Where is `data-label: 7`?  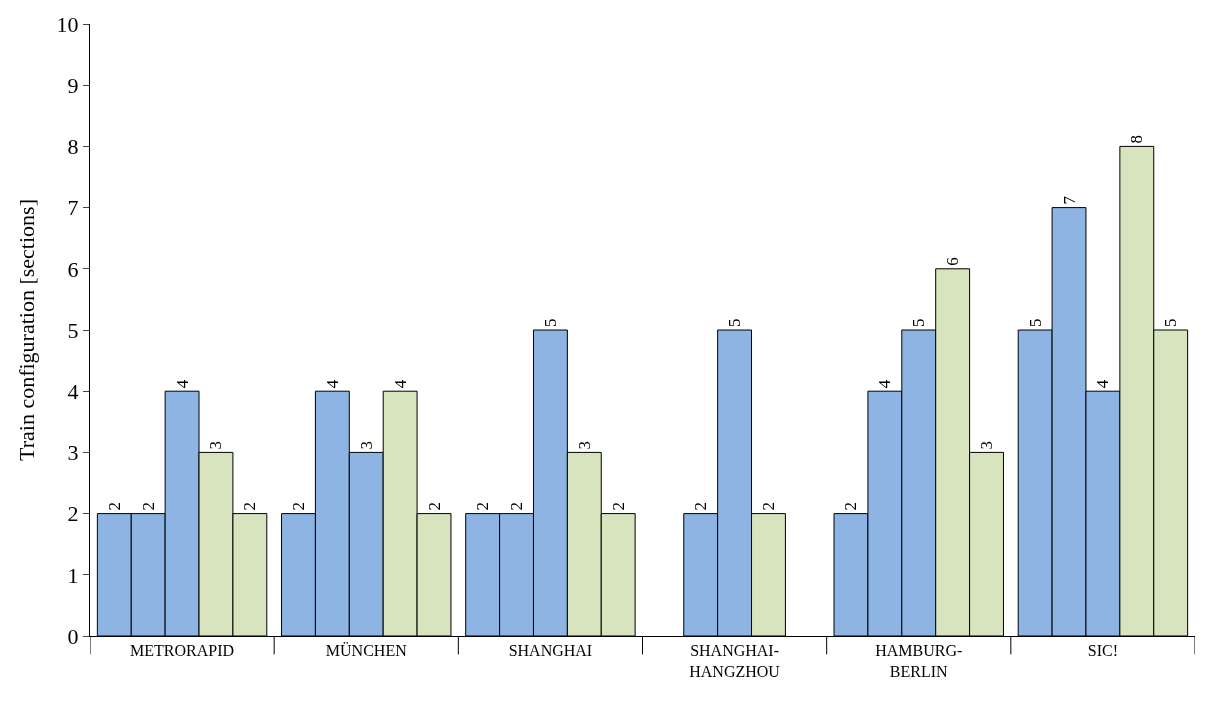 data-label: 7 is located at coordinates (1069, 200).